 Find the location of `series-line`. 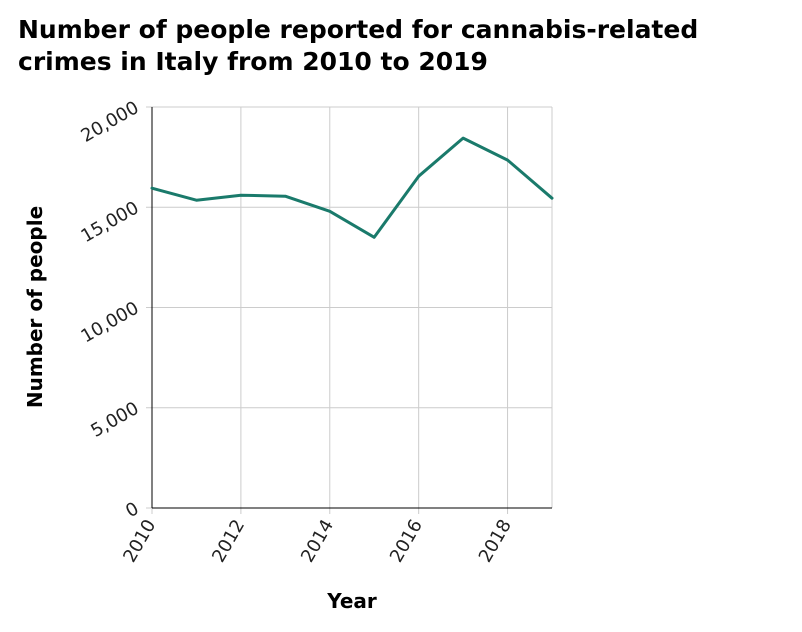

series-line is located at coordinates (352, 187).